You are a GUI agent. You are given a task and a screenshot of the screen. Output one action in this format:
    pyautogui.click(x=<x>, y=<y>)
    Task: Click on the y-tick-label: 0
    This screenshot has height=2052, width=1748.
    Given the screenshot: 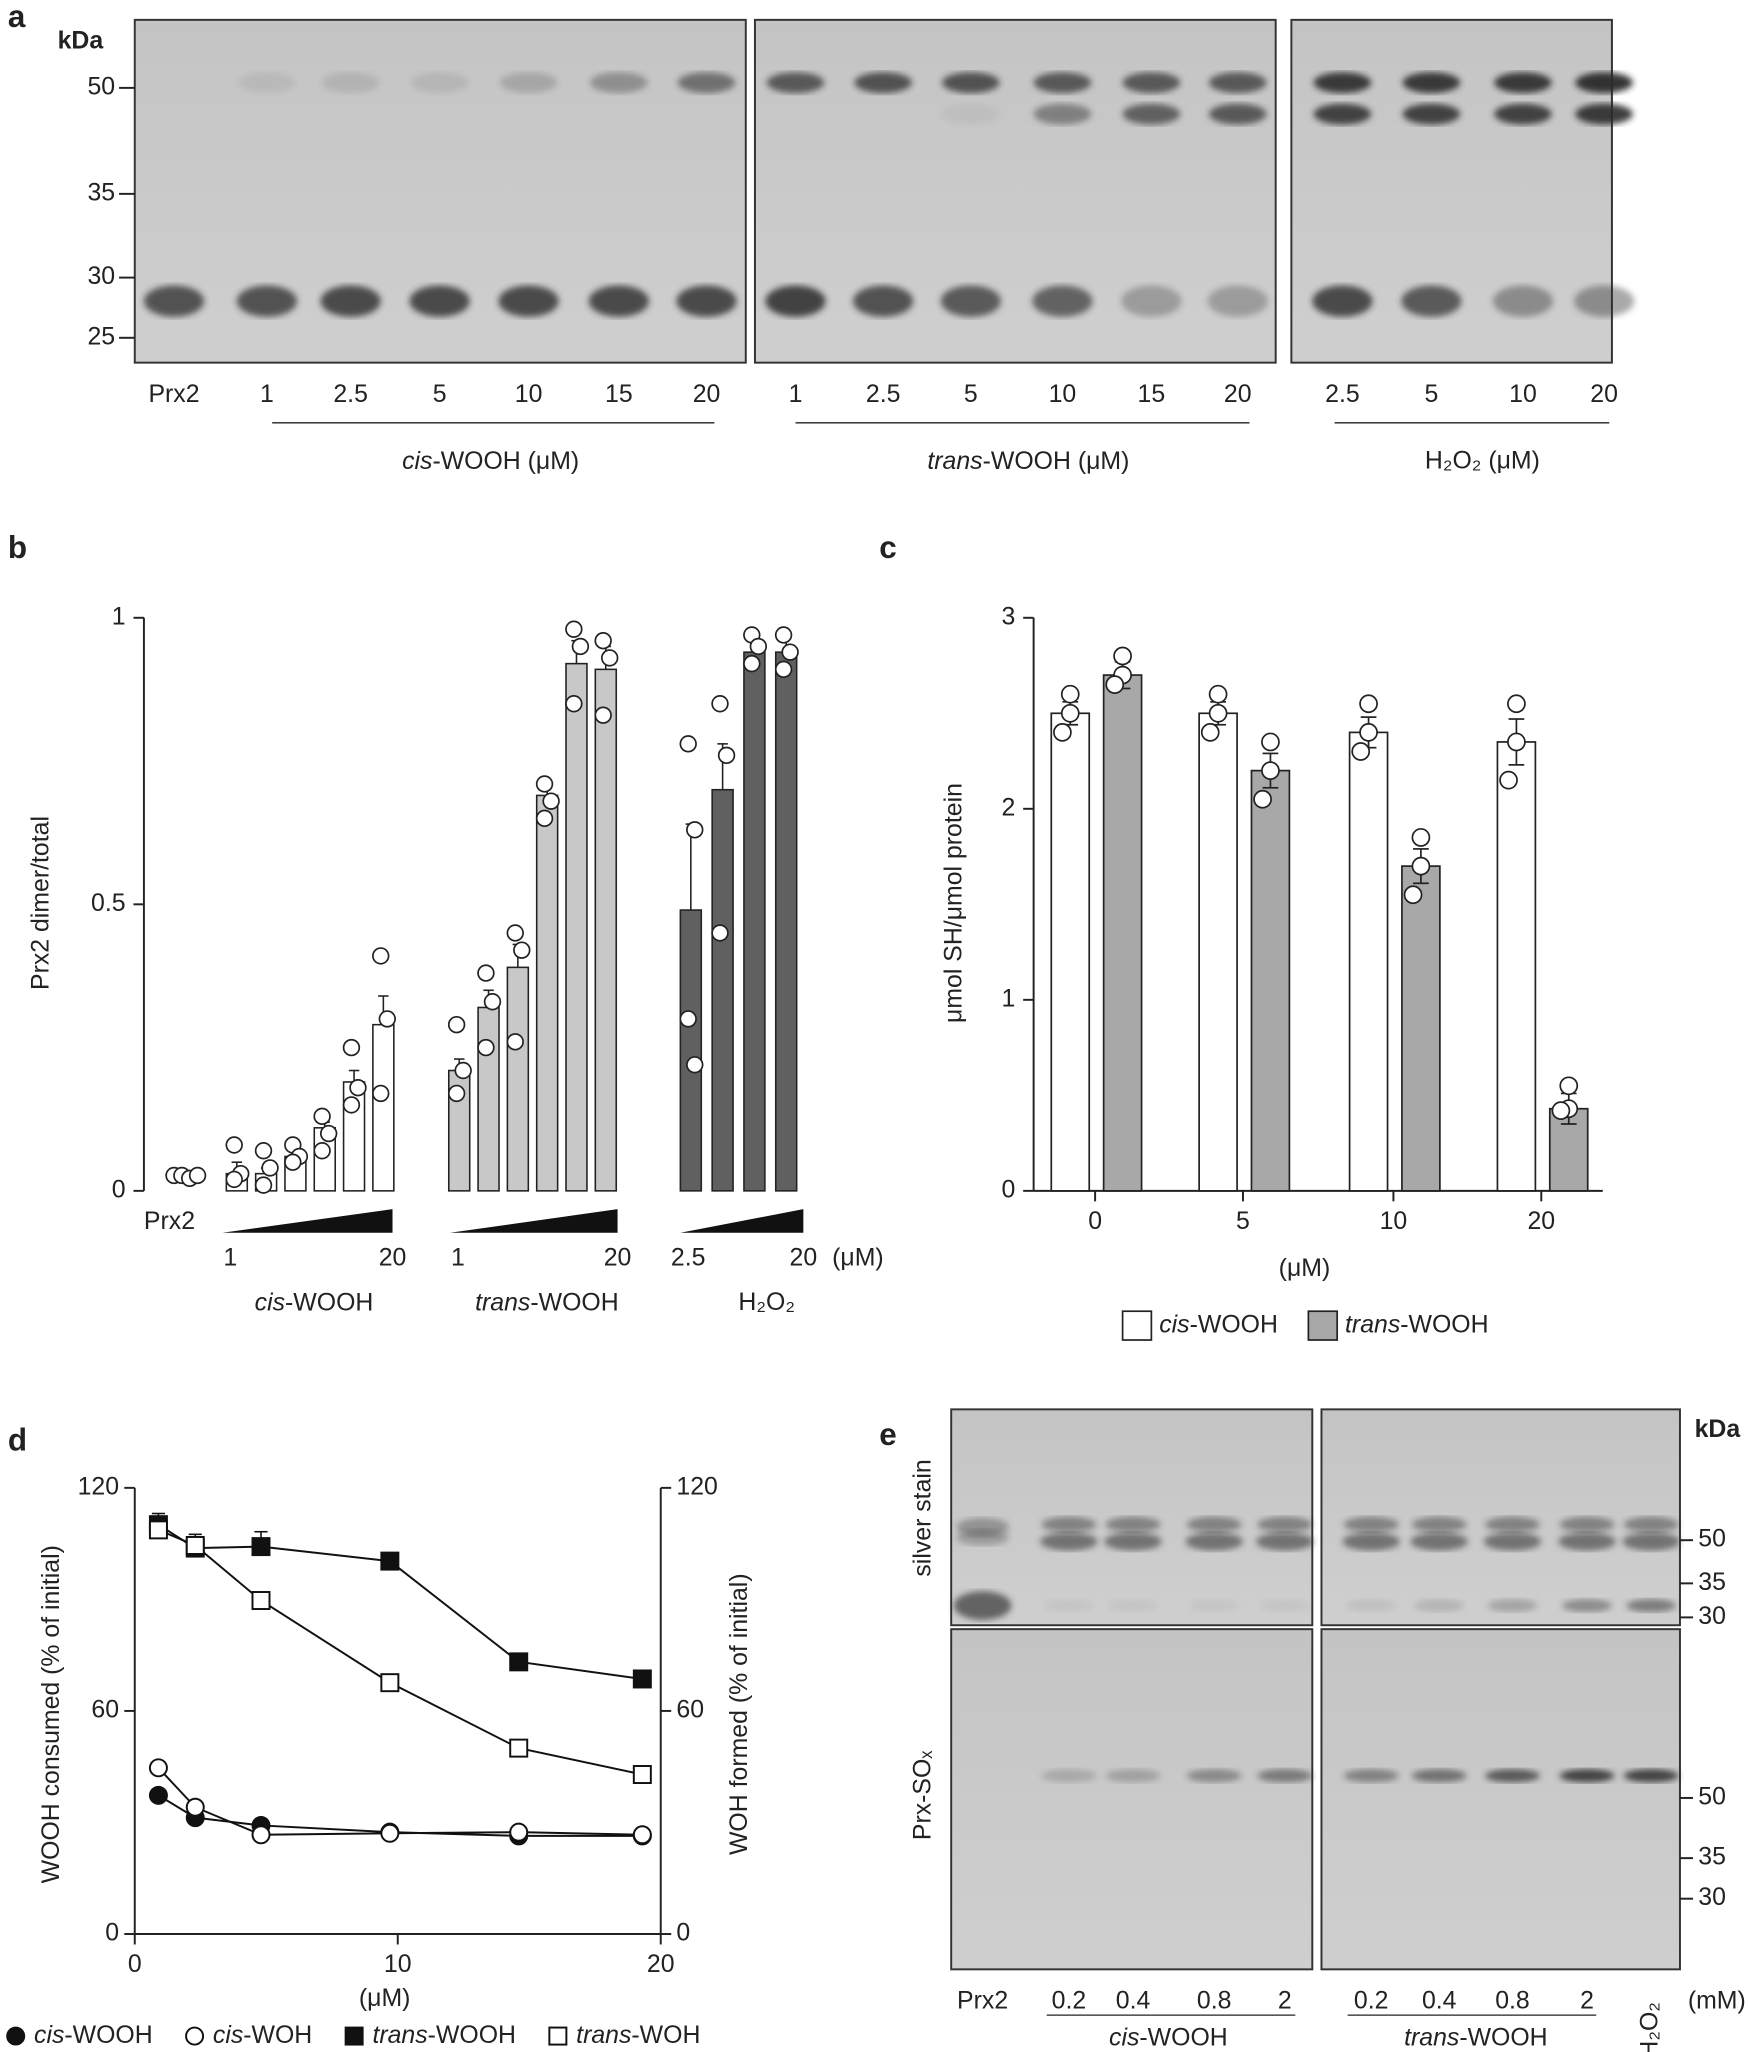 What is the action you would take?
    pyautogui.click(x=119, y=1189)
    